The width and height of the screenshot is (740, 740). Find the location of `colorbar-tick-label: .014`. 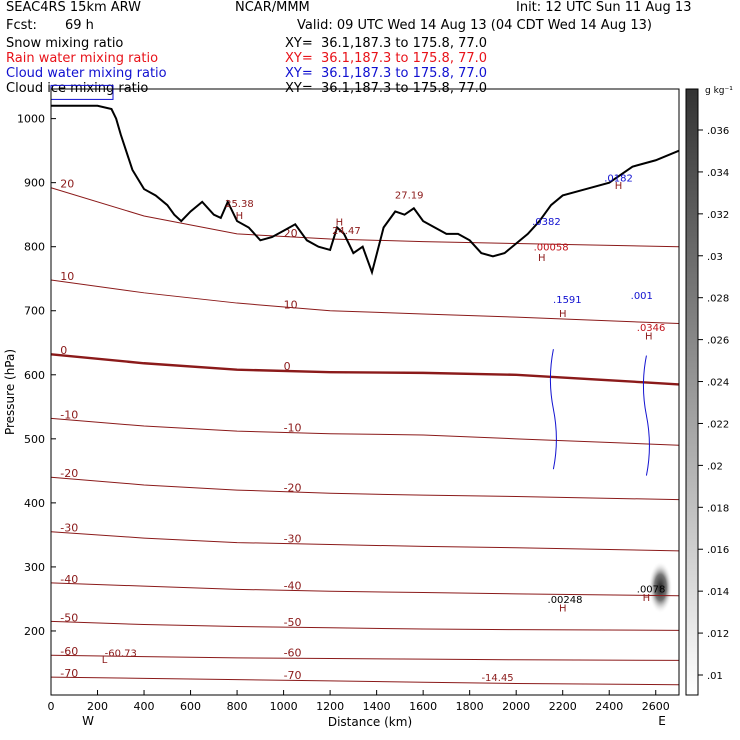

colorbar-tick-label: .014 is located at coordinates (718, 592).